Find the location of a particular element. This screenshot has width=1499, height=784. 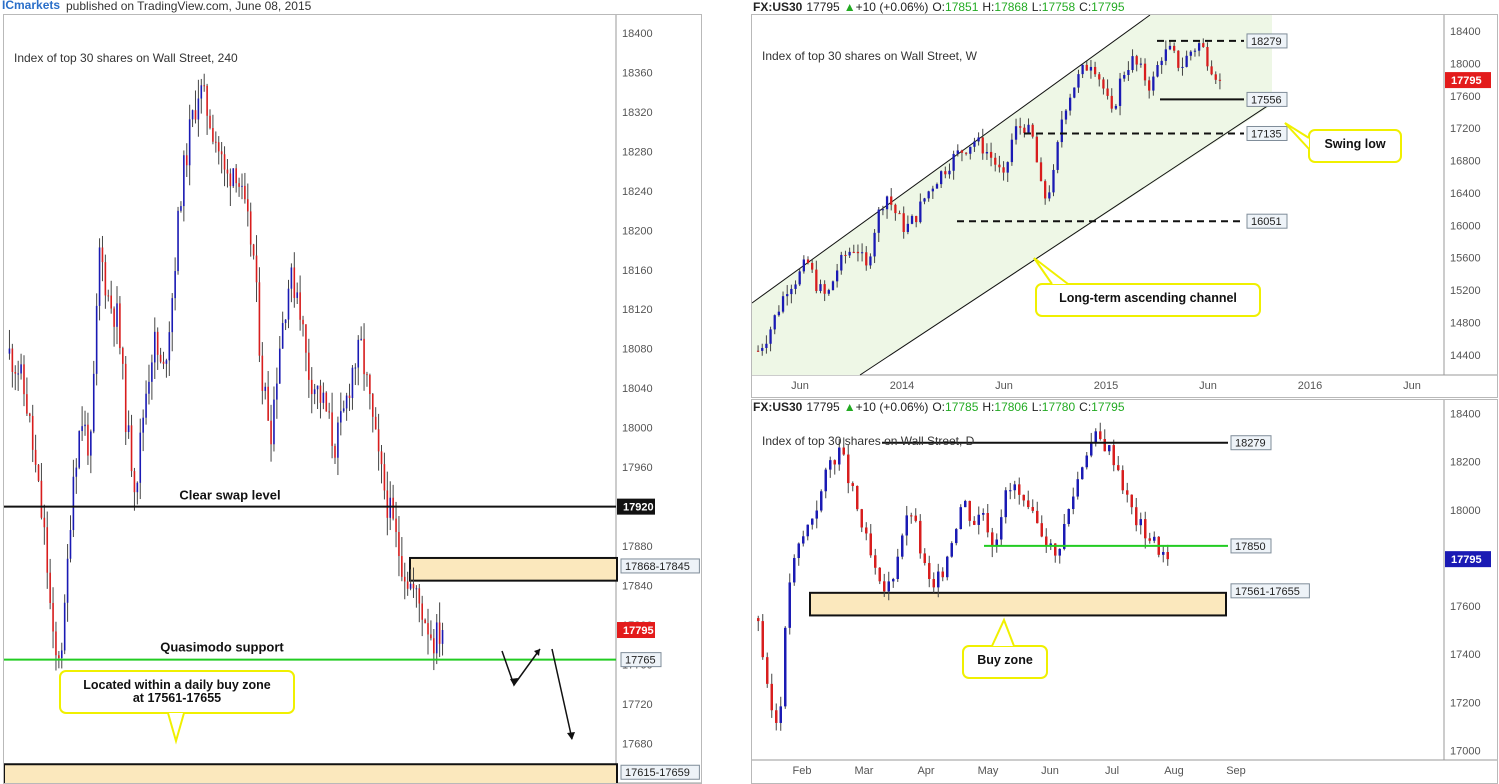

h4-swap-price-tag is located at coordinates (636, 506).